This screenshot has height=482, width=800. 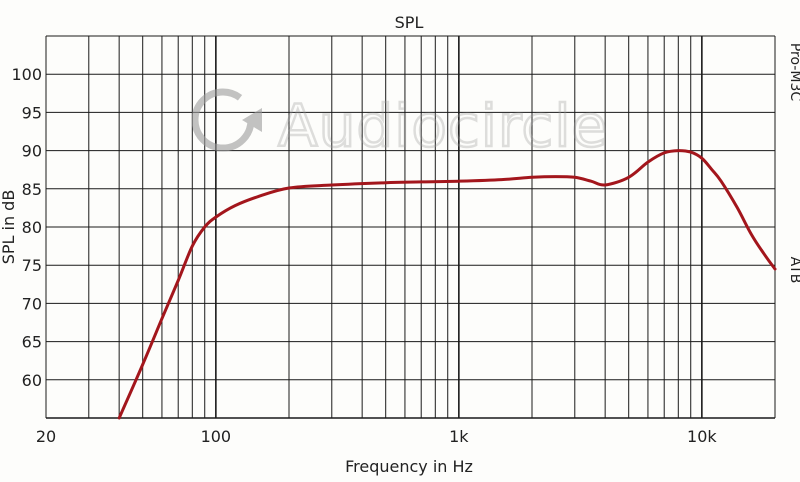 I want to click on x-tick-label: 100, so click(x=216, y=436).